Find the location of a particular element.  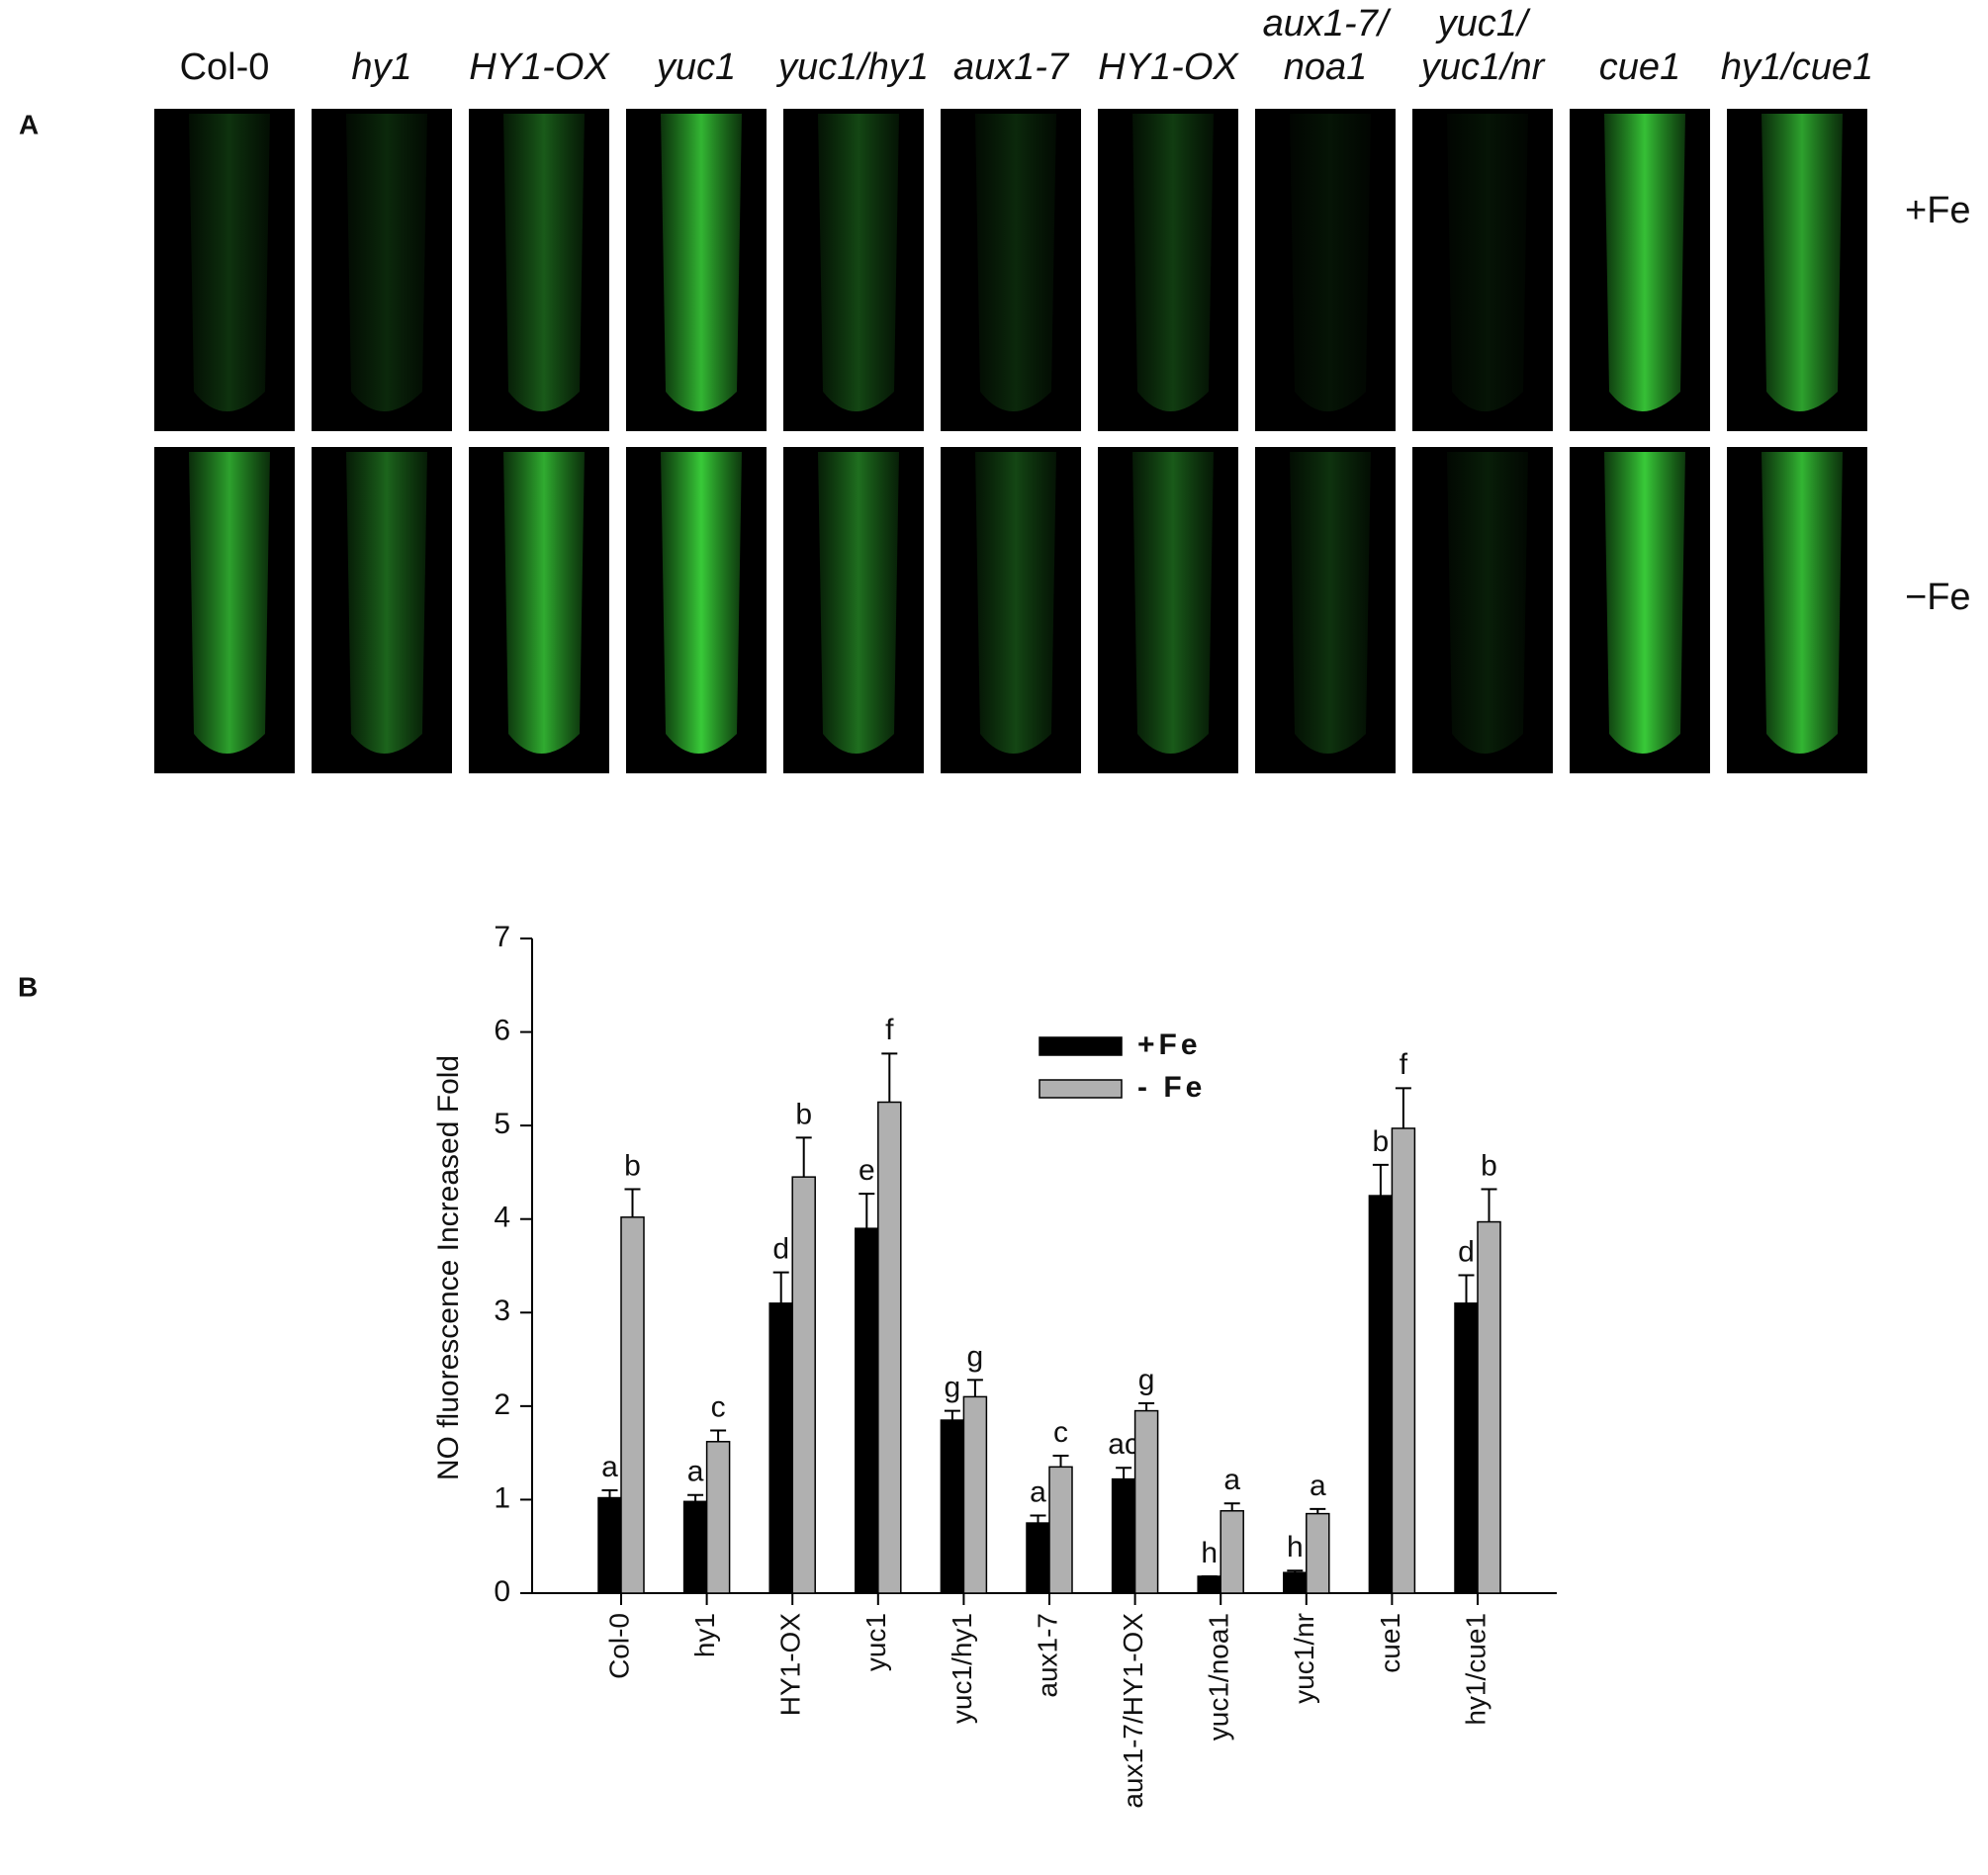

y-tick-label: 3 is located at coordinates (502, 1311).